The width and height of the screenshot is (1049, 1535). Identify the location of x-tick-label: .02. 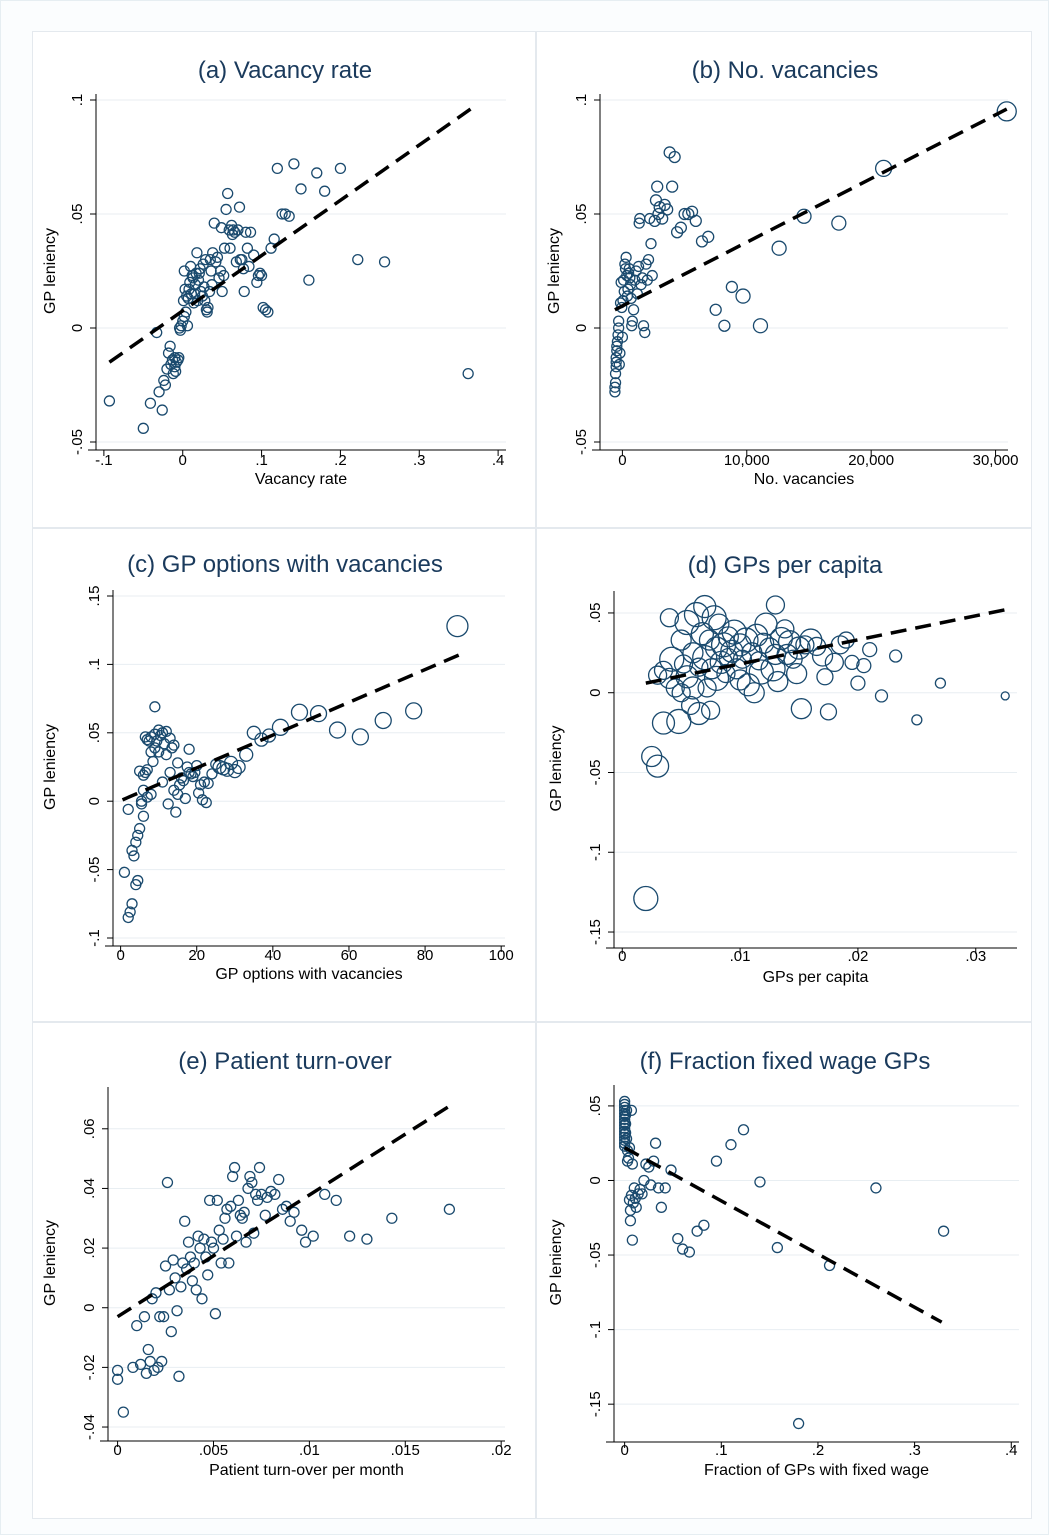
(501, 1450).